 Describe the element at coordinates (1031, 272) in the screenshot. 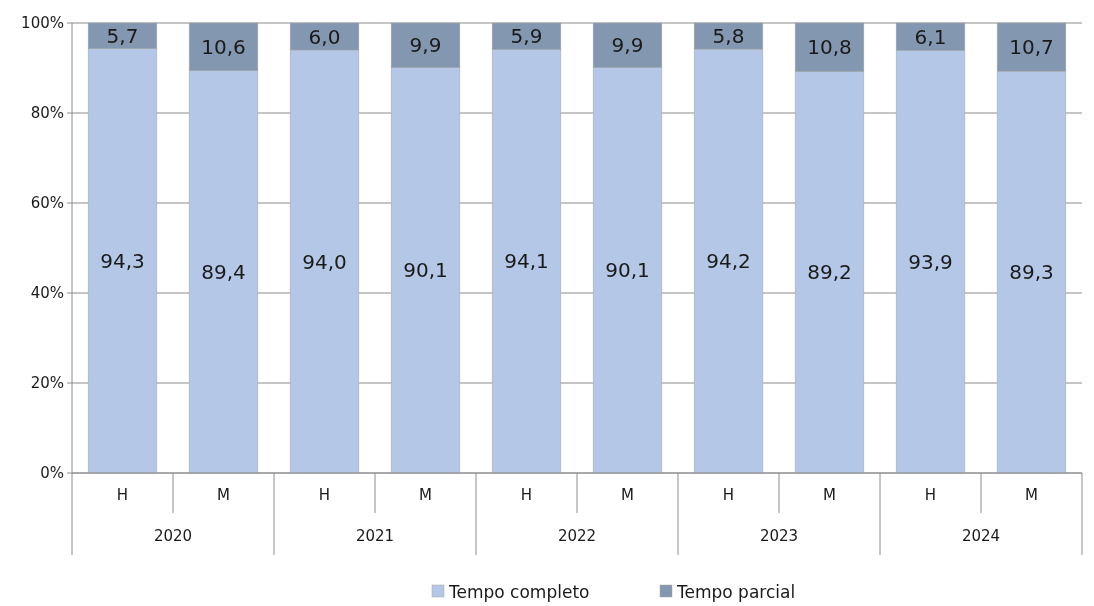

I see `data-label: 89,3` at that location.